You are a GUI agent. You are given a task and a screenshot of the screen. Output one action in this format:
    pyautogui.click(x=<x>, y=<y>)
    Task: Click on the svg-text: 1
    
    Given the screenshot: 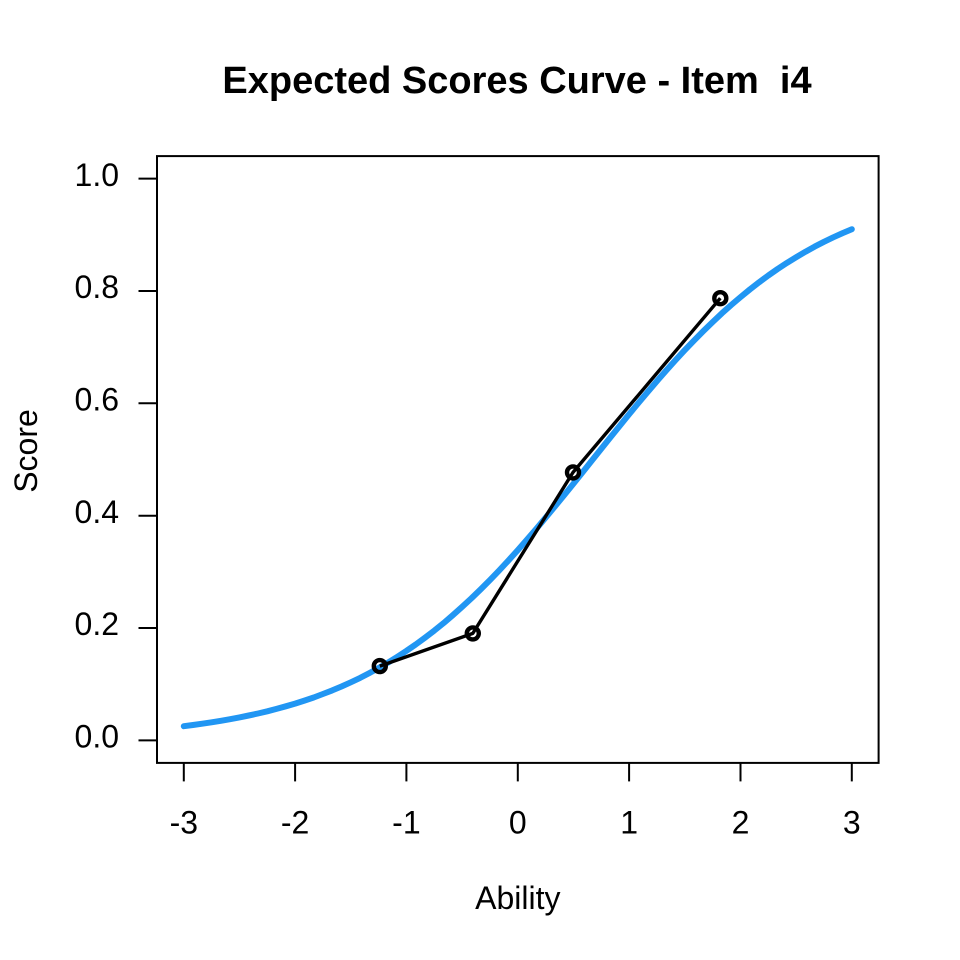 What is the action you would take?
    pyautogui.click(x=629, y=822)
    